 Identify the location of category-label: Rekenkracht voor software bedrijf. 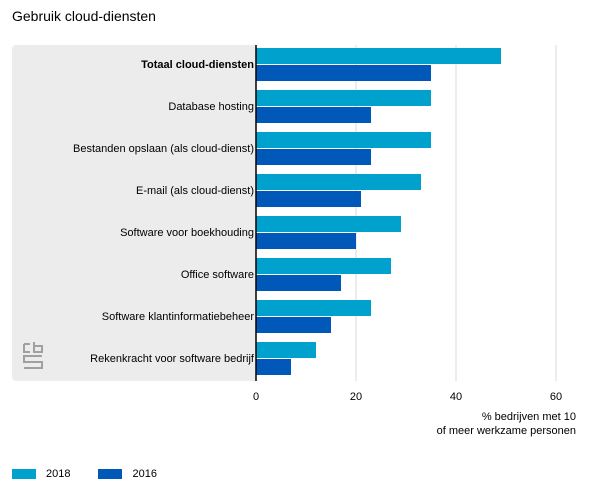
(172, 358).